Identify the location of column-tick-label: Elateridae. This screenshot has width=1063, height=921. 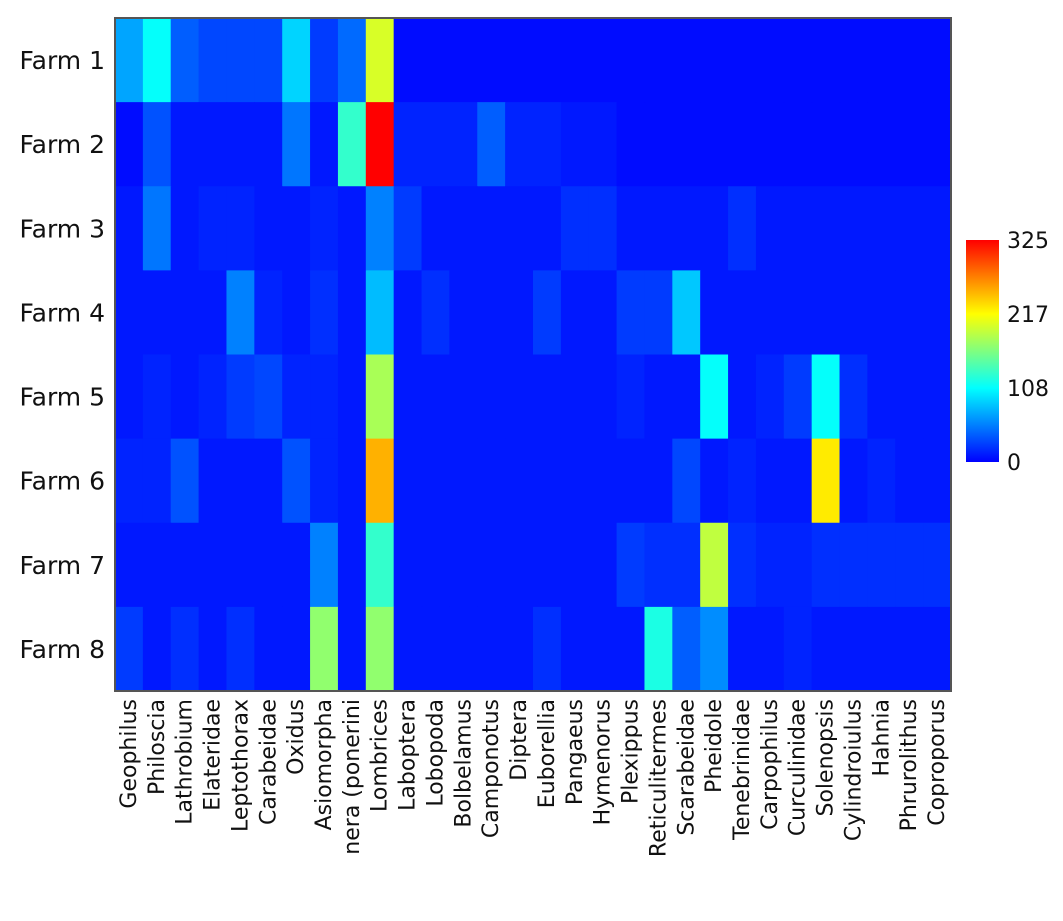
(213, 755).